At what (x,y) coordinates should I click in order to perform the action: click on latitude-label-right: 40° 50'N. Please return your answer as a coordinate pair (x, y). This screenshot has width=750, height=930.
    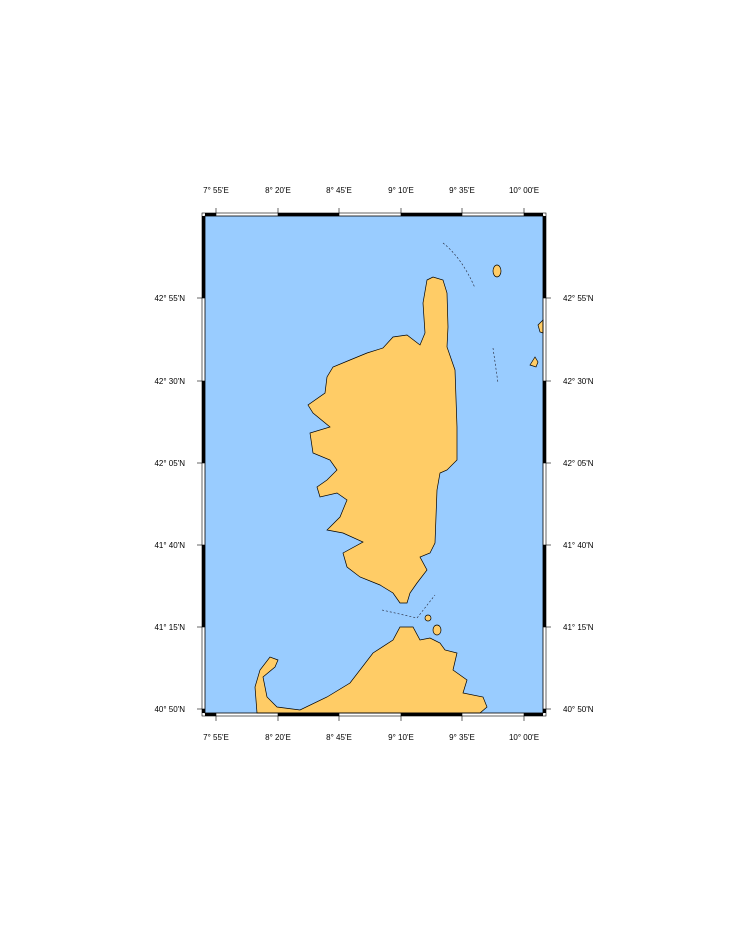
    Looking at the image, I should click on (578, 709).